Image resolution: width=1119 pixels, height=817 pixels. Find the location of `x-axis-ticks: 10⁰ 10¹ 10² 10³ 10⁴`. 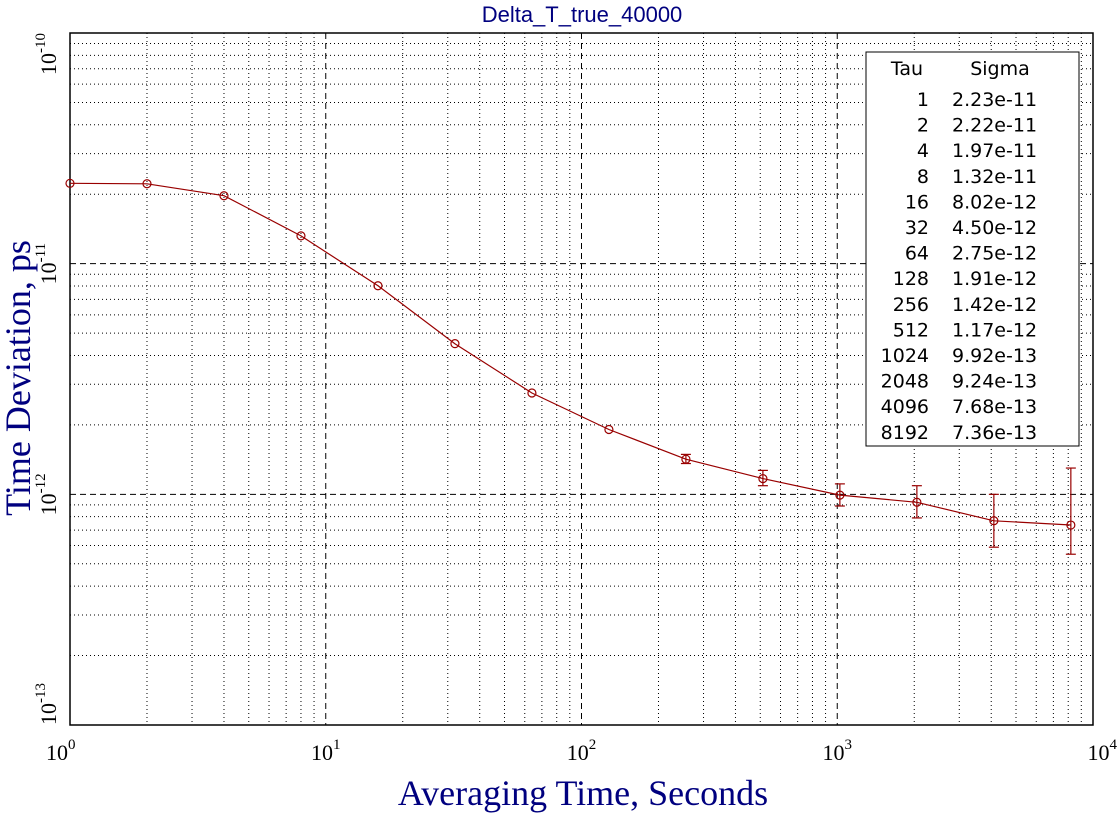

x-axis-ticks: 10⁰ 10¹ 10² 10³ 10⁴ is located at coordinates (582, 751).